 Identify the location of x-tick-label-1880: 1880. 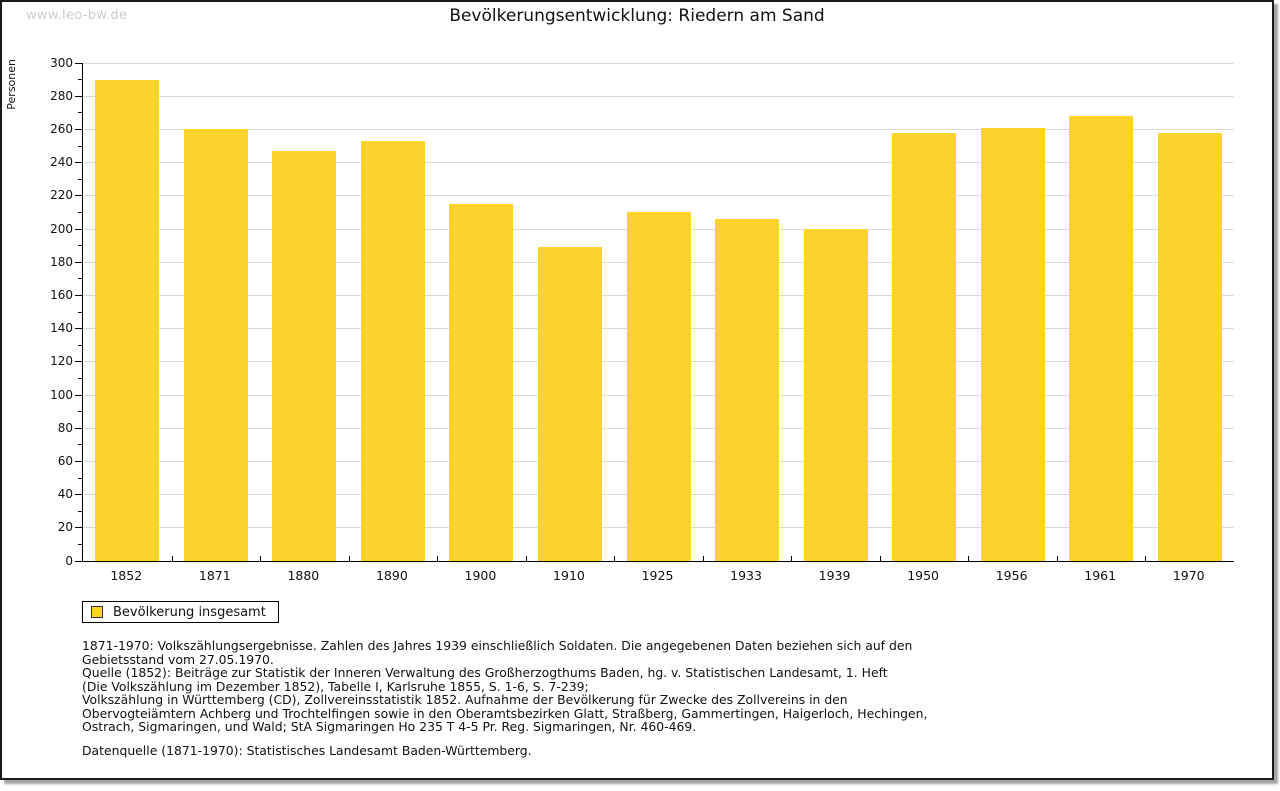
(303, 575).